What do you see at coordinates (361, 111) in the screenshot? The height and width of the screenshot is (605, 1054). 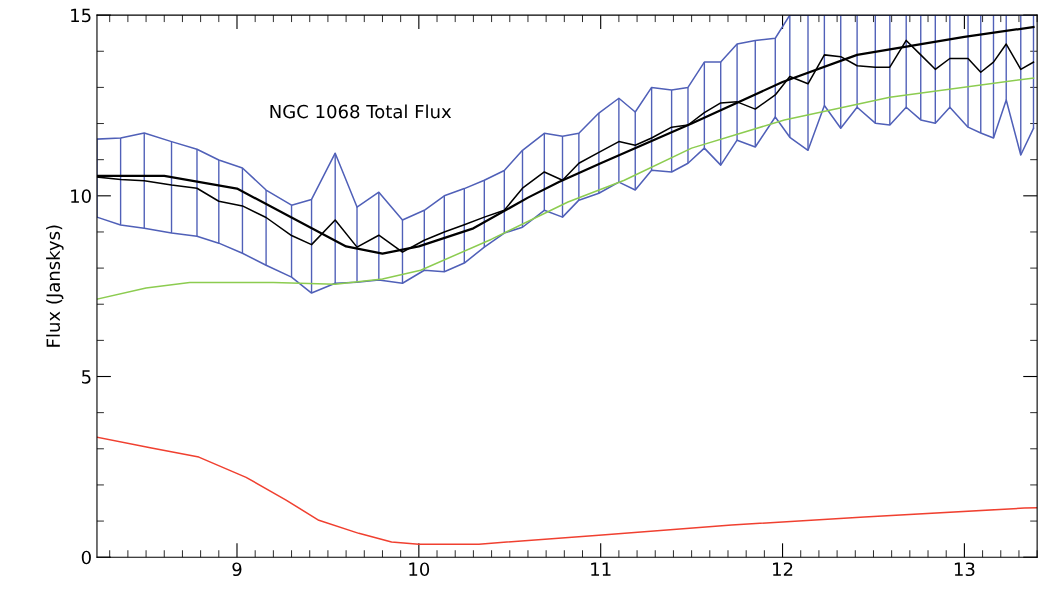 I see `text: NGC 1068 Total Flux` at bounding box center [361, 111].